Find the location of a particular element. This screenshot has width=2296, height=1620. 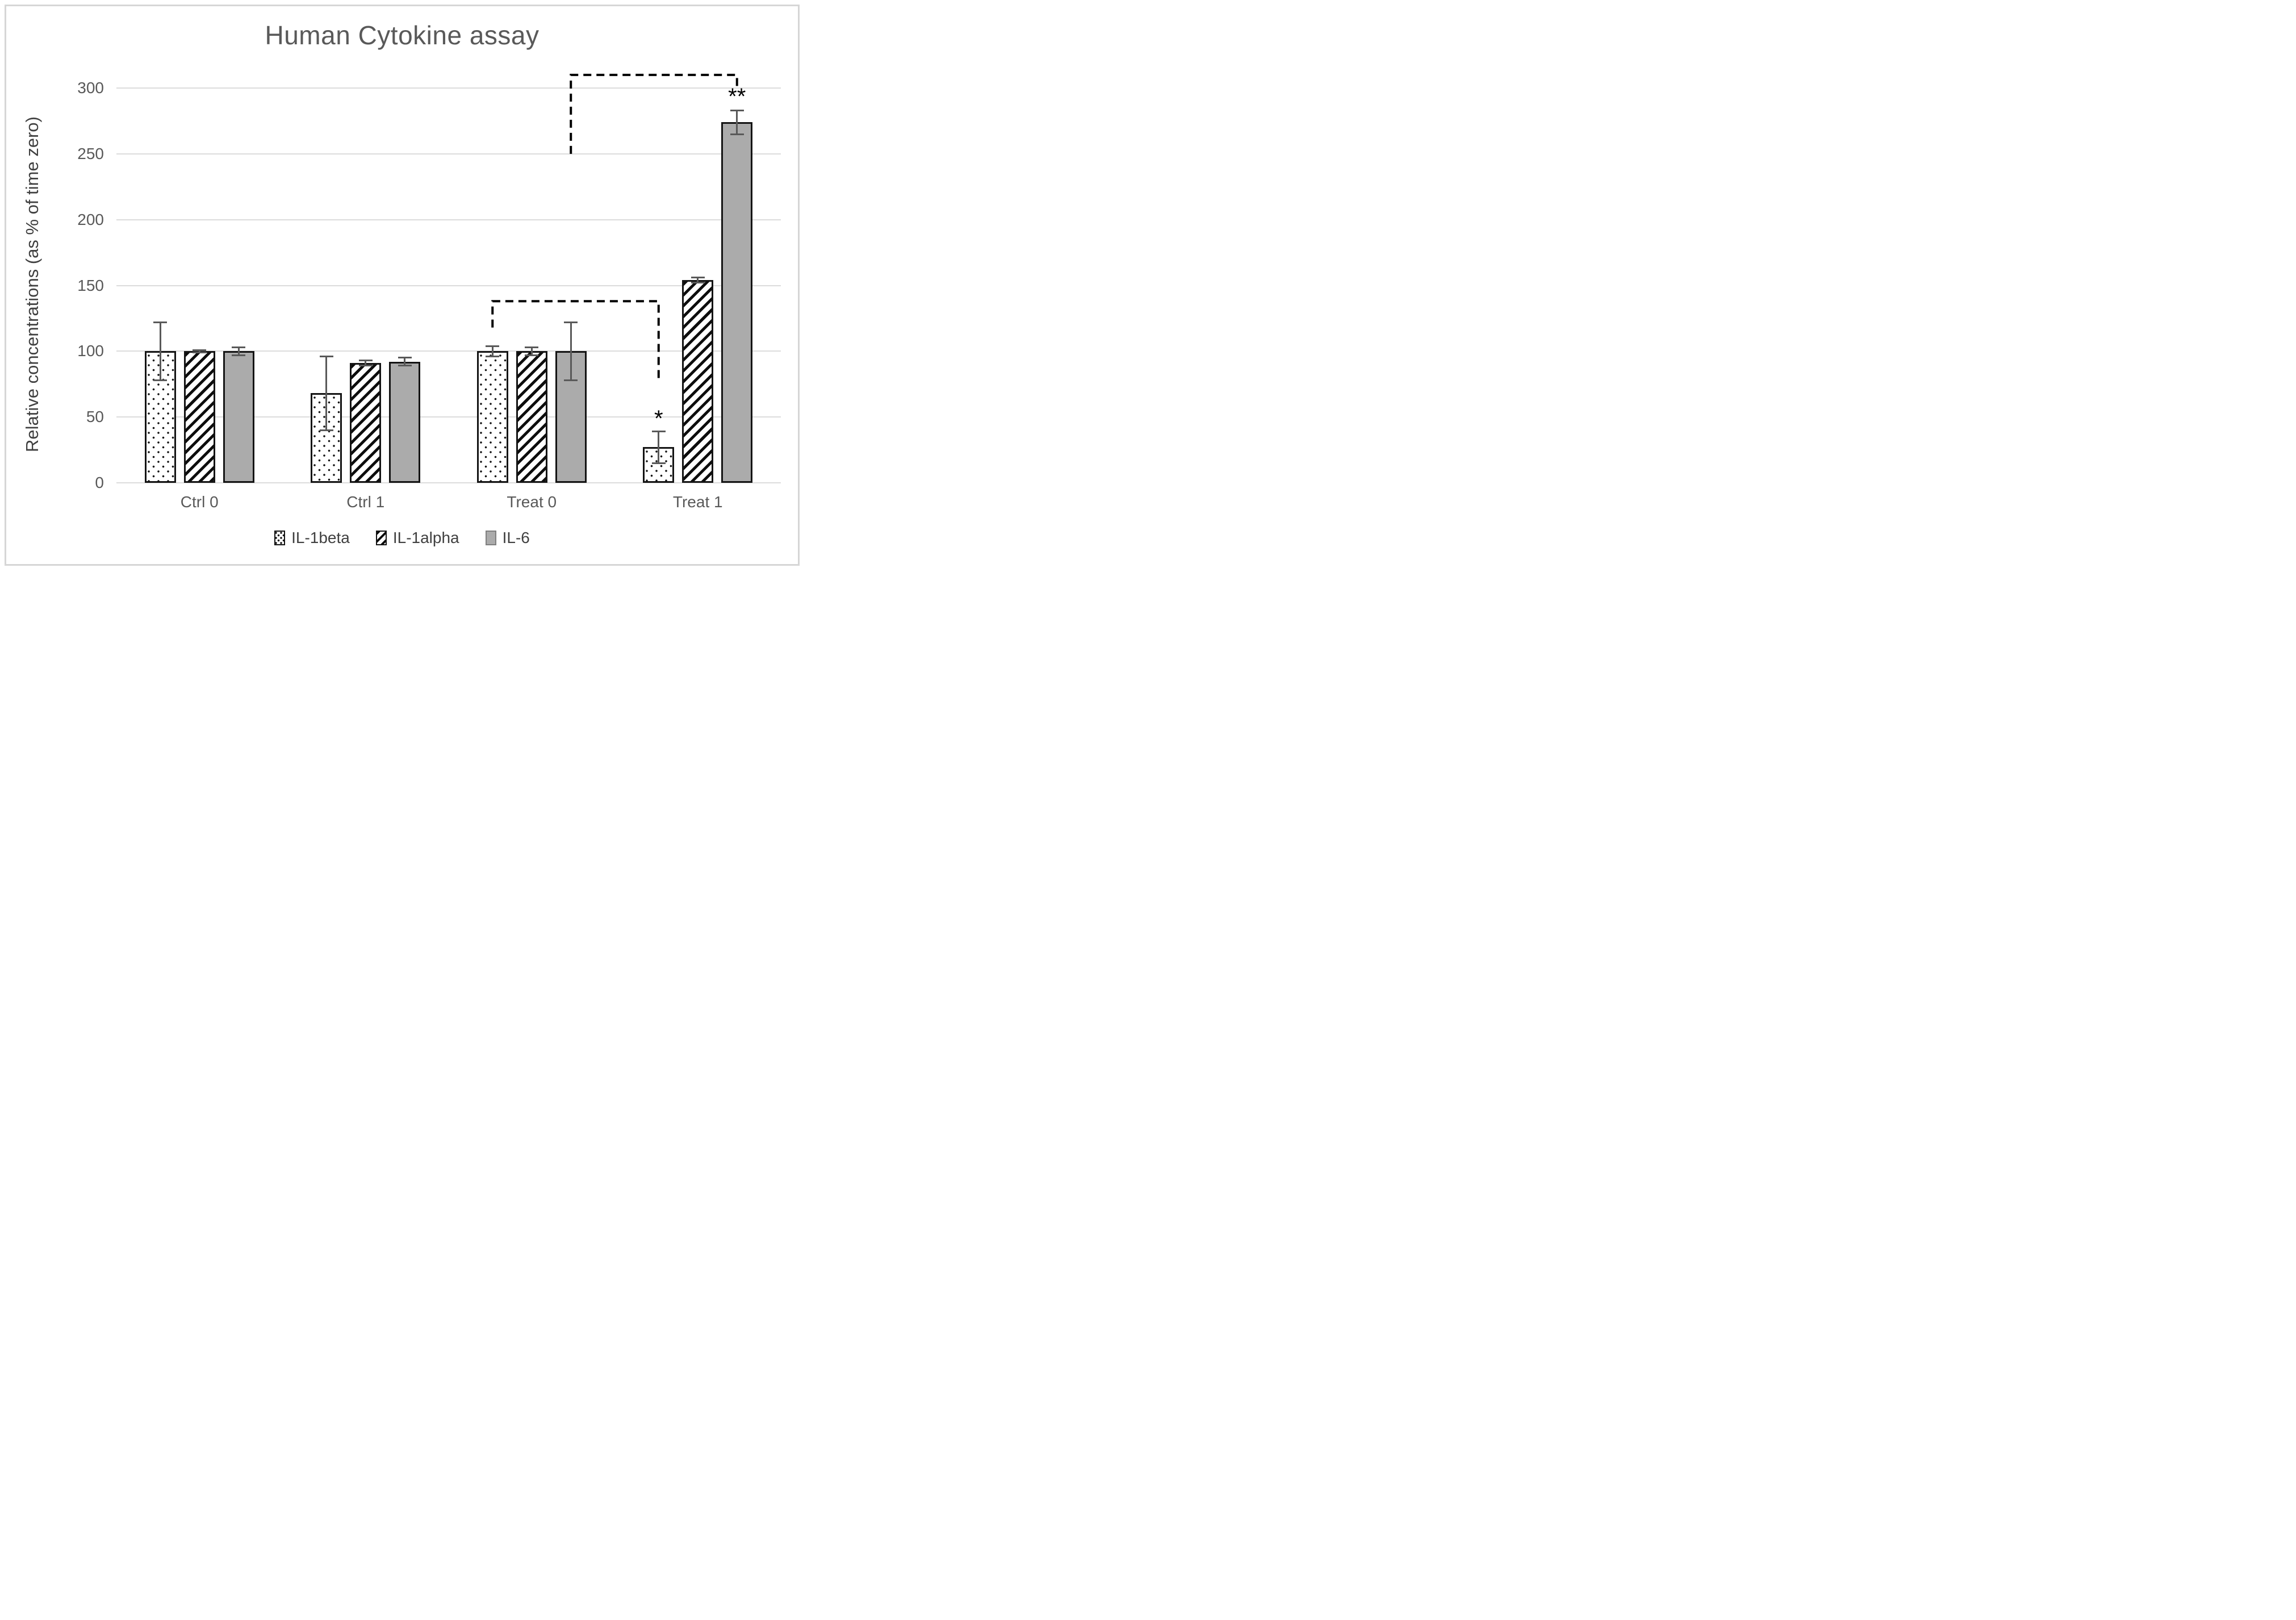

significance-annotation: ** is located at coordinates (737, 96).